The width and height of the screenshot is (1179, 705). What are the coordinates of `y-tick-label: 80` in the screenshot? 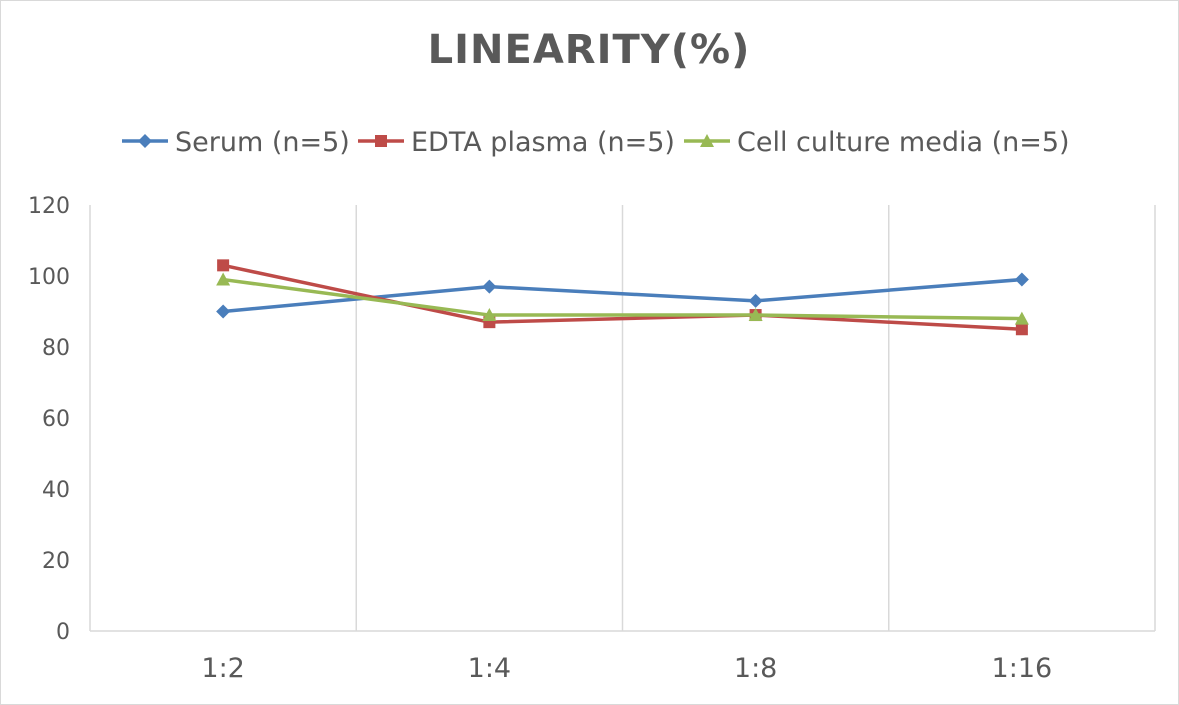 It's located at (56, 348).